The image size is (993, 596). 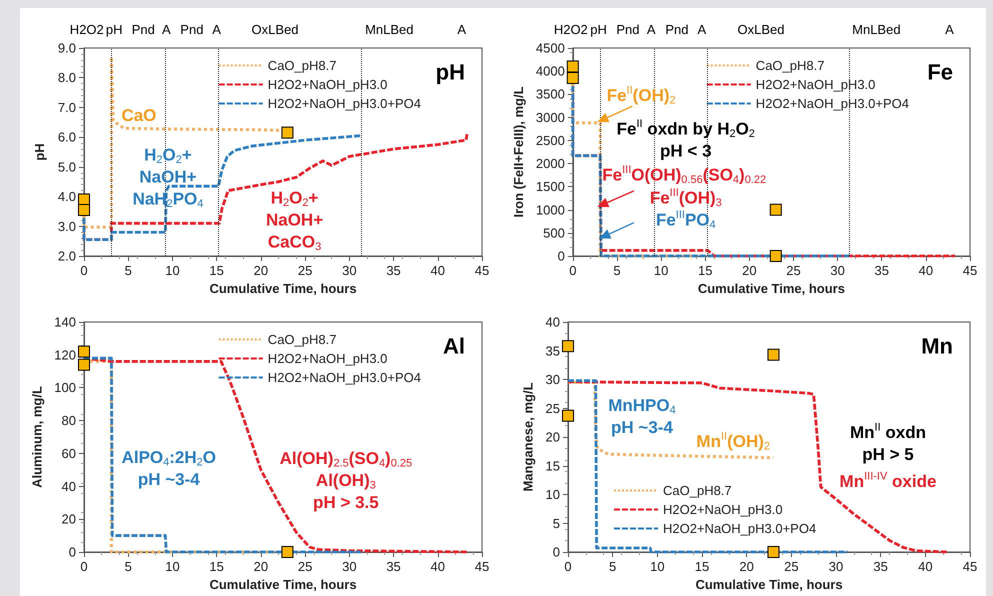 I want to click on y-tick-label: 25, so click(x=553, y=408).